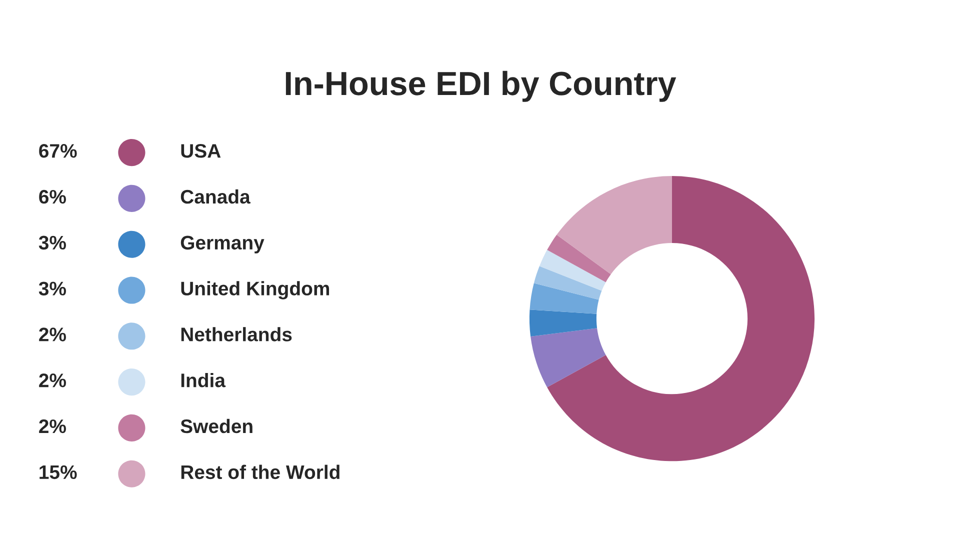 Image resolution: width=960 pixels, height=540 pixels. I want to click on legend-label: India, so click(203, 380).